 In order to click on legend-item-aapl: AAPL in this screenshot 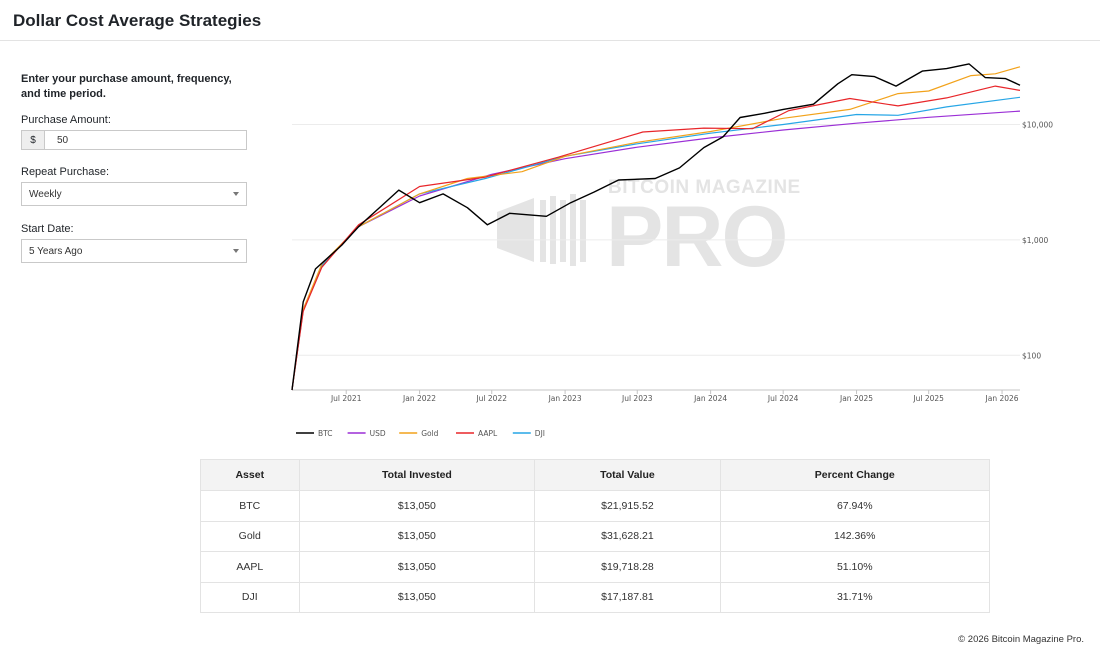, I will do `click(477, 433)`.